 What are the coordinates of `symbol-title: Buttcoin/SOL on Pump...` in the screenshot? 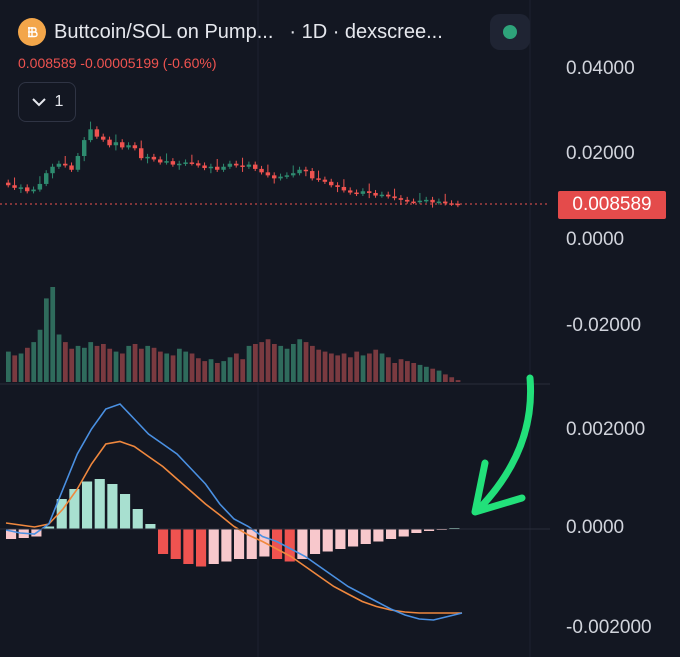 It's located at (164, 31).